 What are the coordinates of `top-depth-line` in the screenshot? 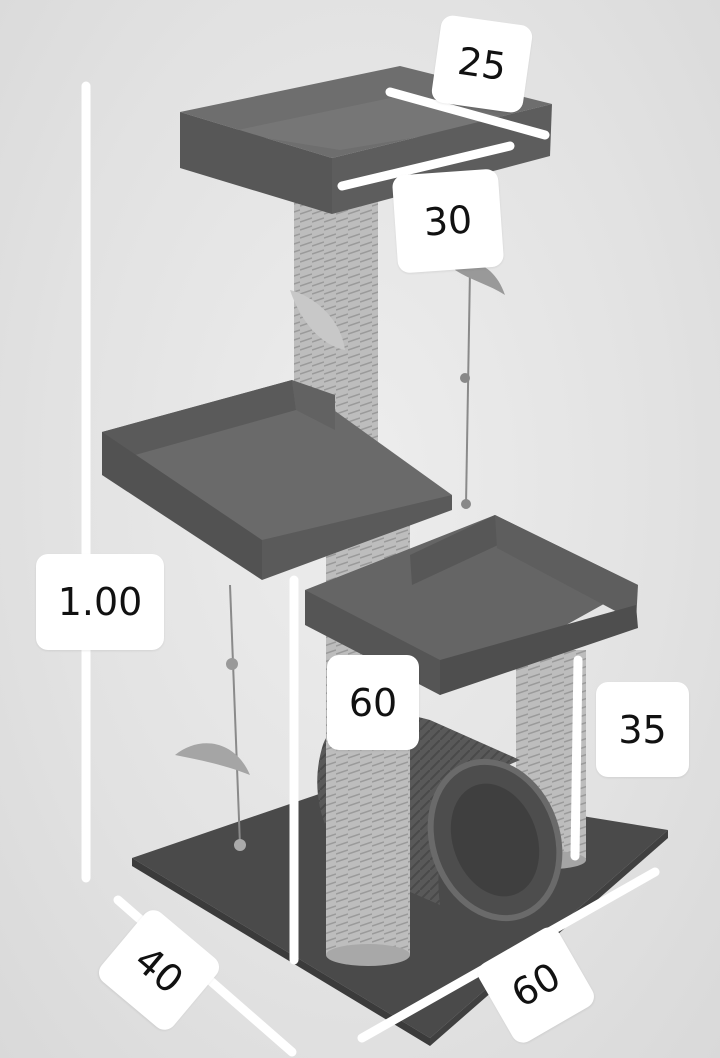 It's located at (467, 113).